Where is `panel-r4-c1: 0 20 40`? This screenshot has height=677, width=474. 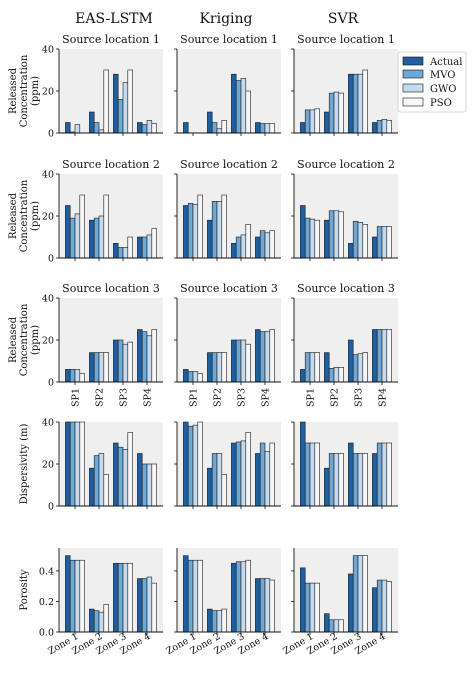
panel-r4-c1: 0 20 40 is located at coordinates (102, 465).